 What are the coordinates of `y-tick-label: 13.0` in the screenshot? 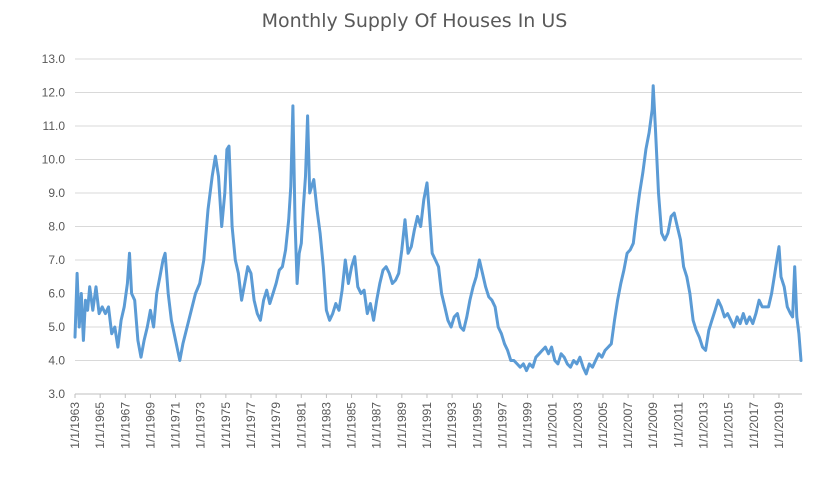 It's located at (54, 59).